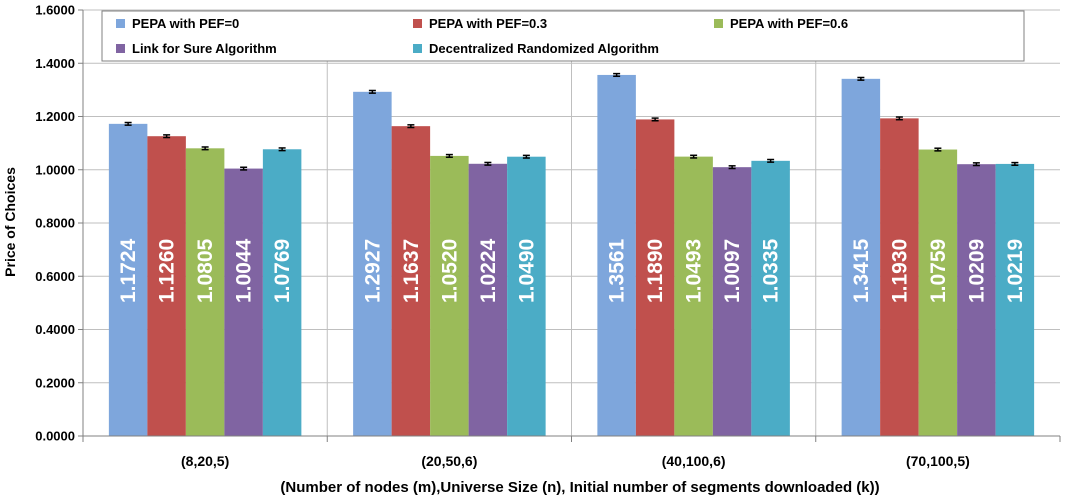 Image resolution: width=1076 pixels, height=500 pixels. I want to click on bar-value-label: 1.1637, so click(411, 271).